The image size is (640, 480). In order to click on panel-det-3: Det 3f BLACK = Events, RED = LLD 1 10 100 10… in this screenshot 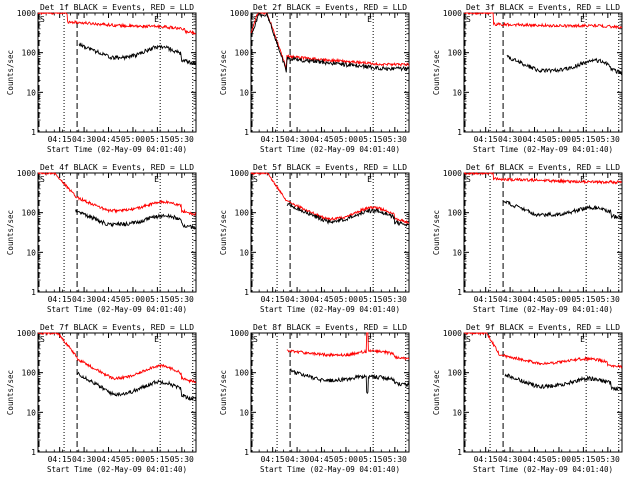, I will do `click(527, 78)`.